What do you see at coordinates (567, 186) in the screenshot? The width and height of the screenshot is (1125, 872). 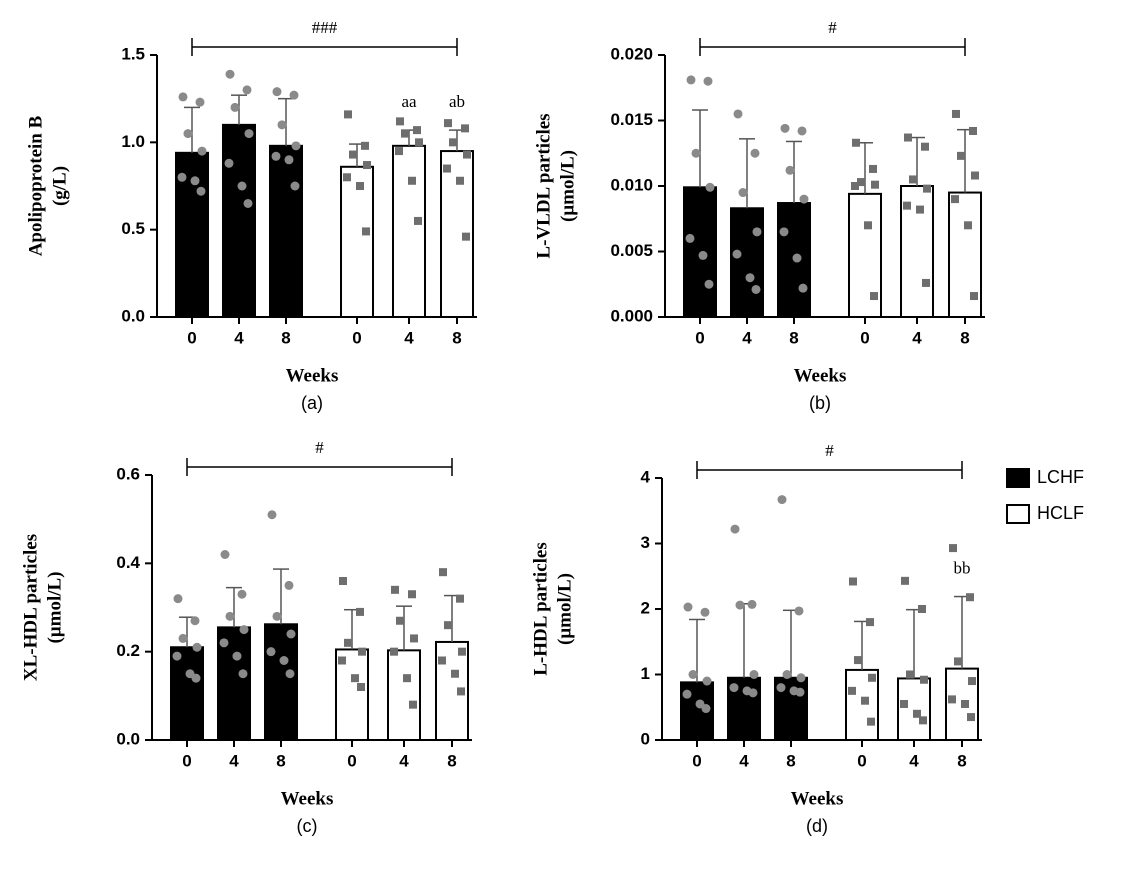 I see `y-axis-label-line: (μmol/L)` at bounding box center [567, 186].